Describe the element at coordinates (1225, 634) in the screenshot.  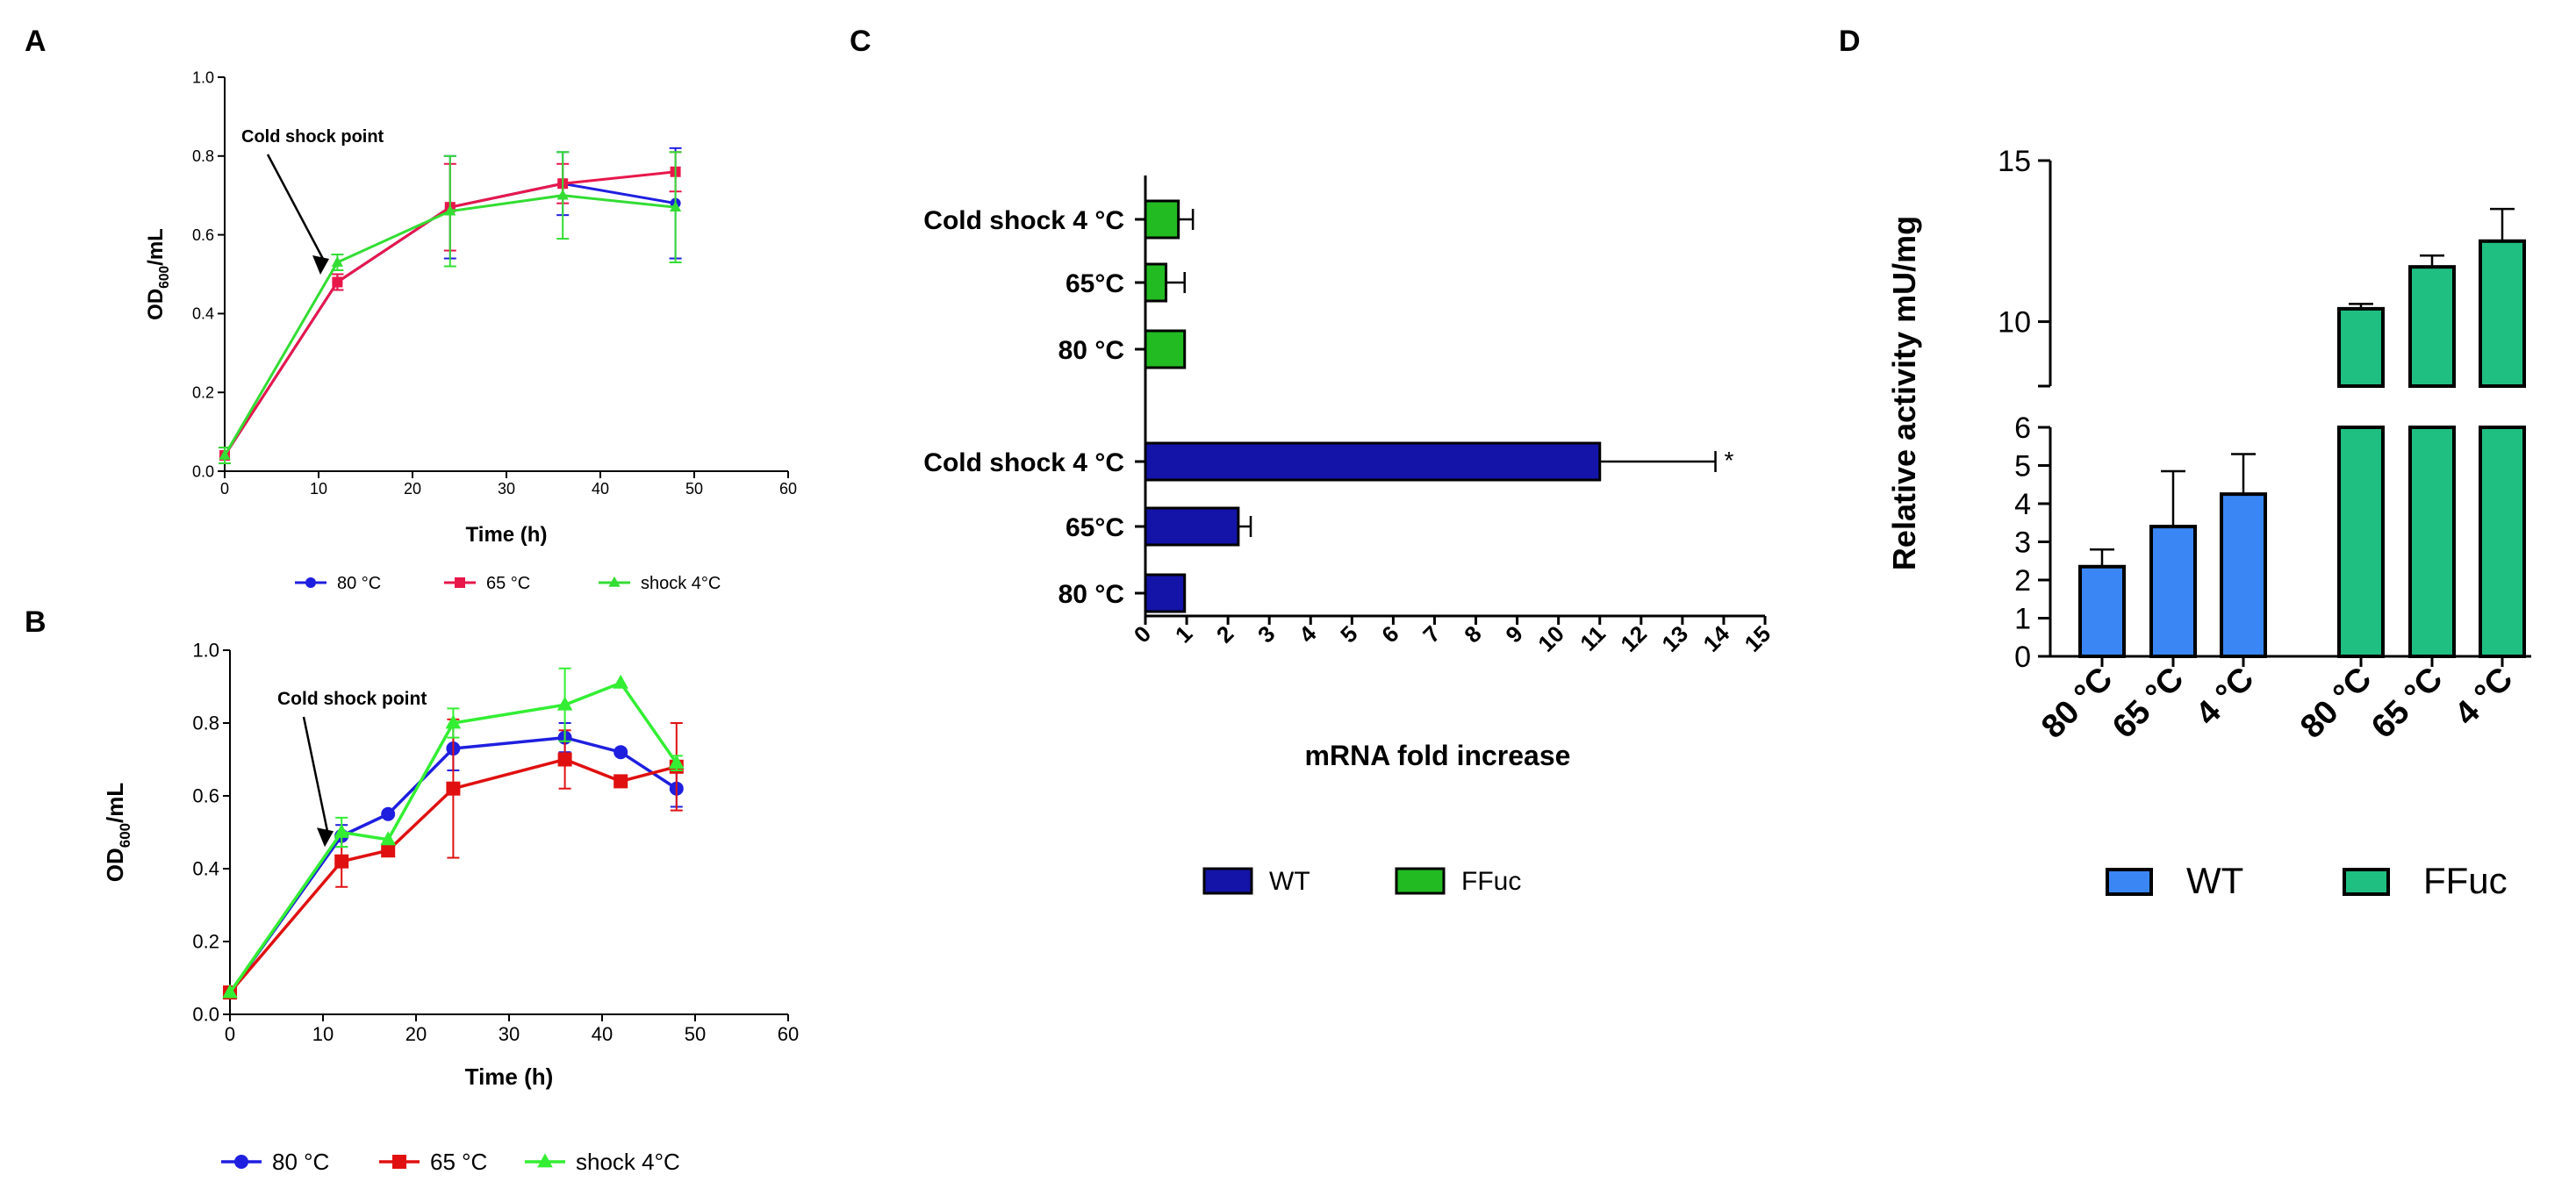
I see `x-tick-label: 2` at that location.